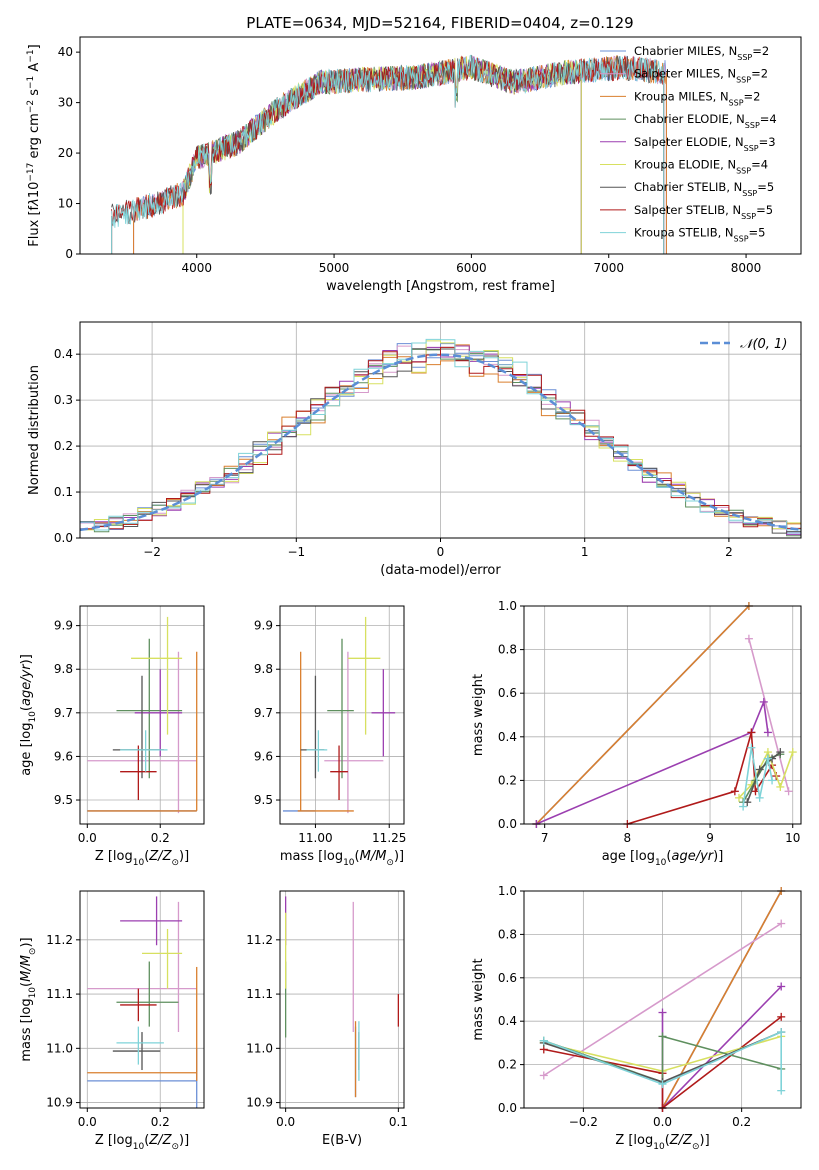  Describe the element at coordinates (152, 552) in the screenshot. I see `x-tick-label: −2` at that location.